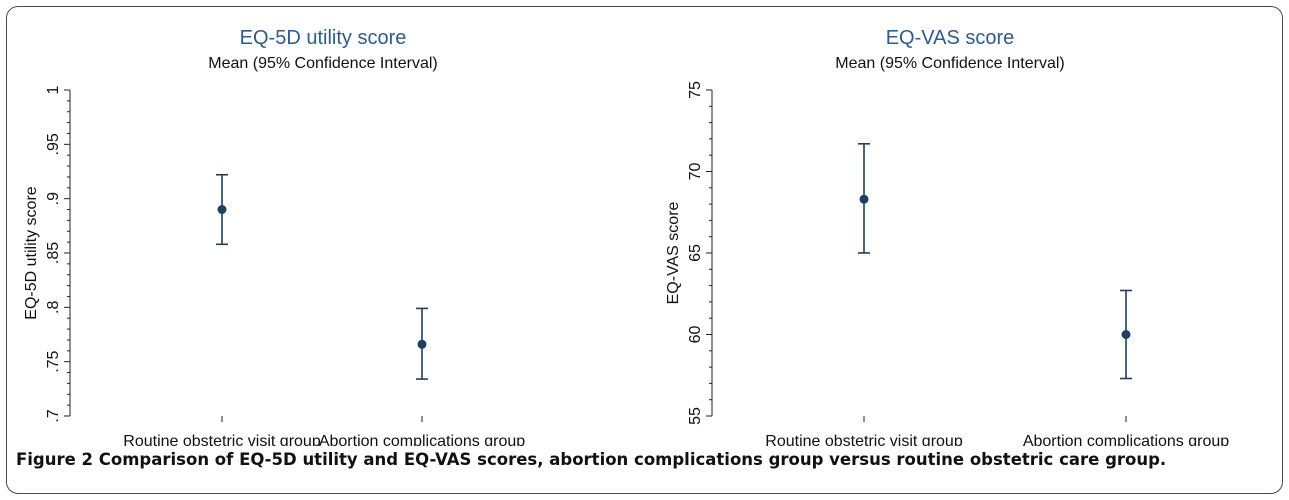 The height and width of the screenshot is (500, 1289). What do you see at coordinates (53, 361) in the screenshot?
I see `y-tick-label: .75` at bounding box center [53, 361].